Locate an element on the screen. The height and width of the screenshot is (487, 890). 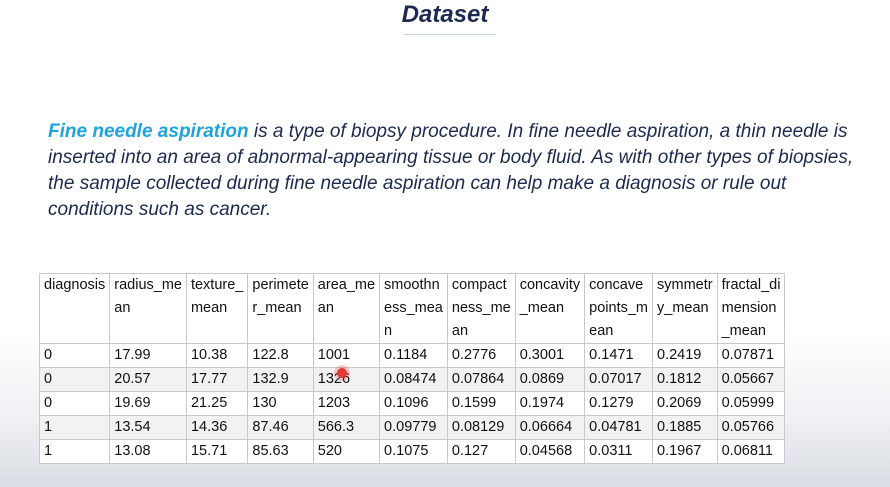
table-cell: 0.1974 is located at coordinates (550, 403).